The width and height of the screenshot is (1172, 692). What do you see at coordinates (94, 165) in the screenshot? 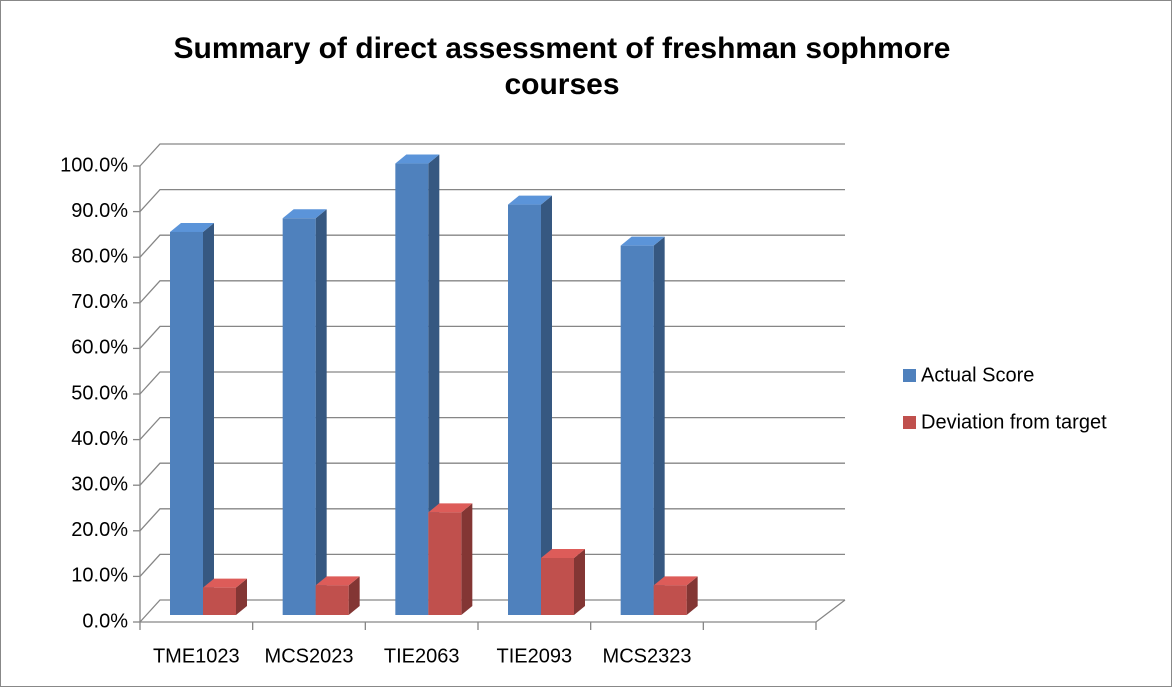
I see `y-tick-label: 100.0%` at bounding box center [94, 165].